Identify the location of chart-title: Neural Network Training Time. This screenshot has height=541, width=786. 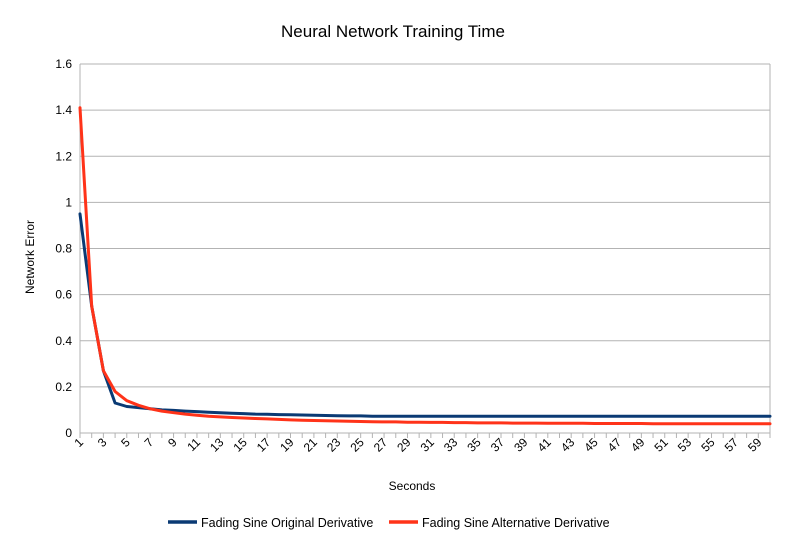
(393, 31).